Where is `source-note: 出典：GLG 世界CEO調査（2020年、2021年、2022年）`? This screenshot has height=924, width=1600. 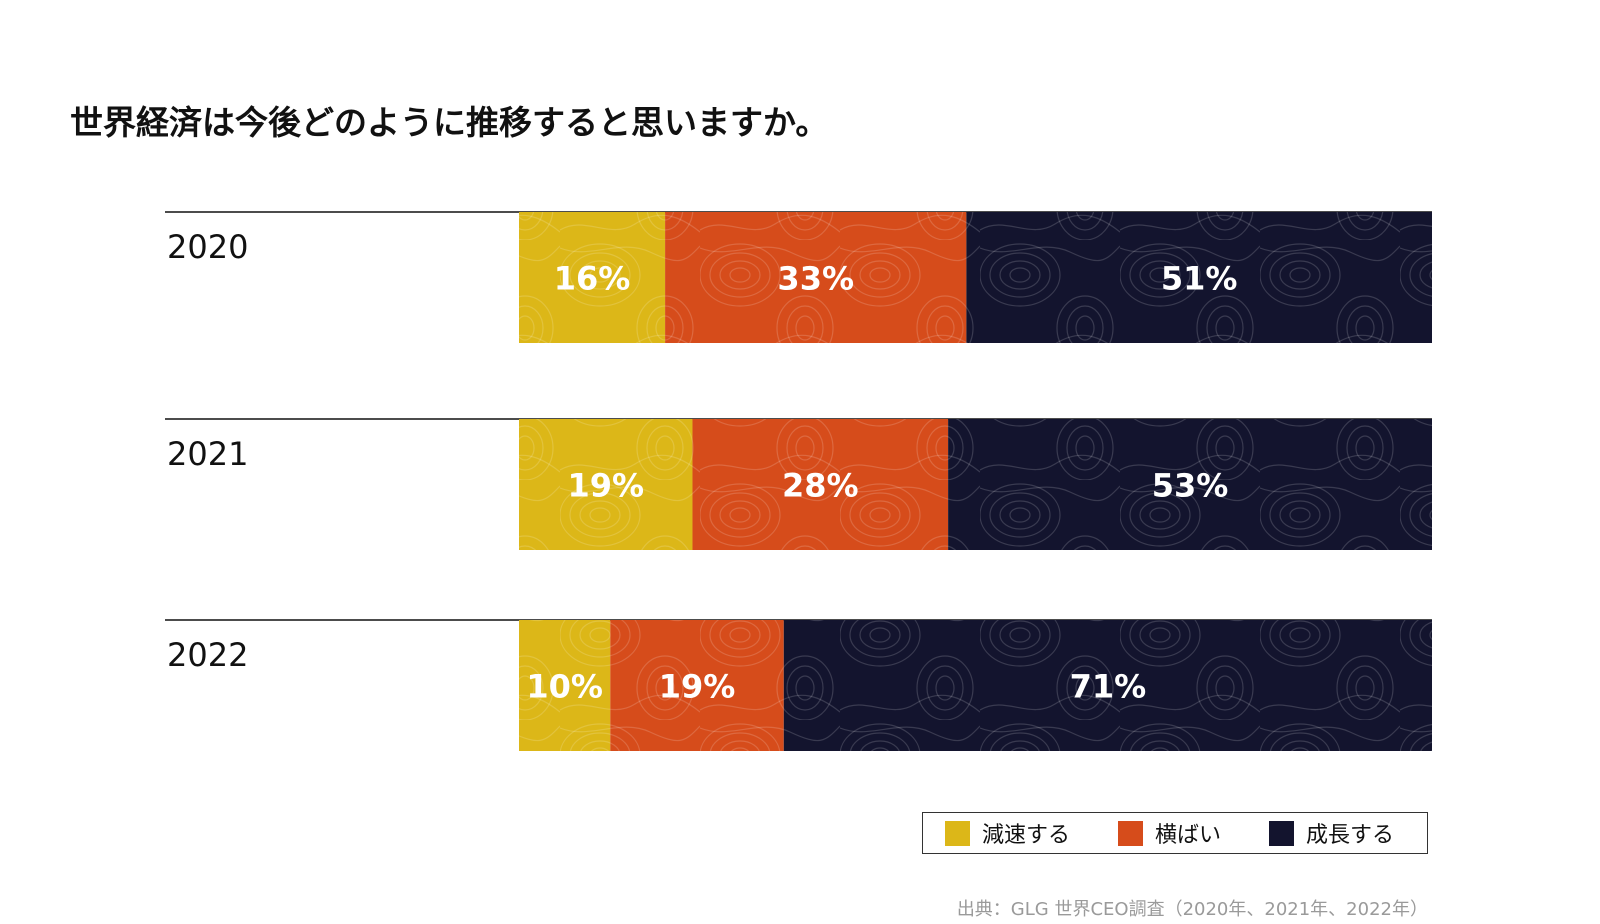 source-note: 出典：GLG 世界CEO調査（2020年、2021年、2022年） is located at coordinates (1192, 909).